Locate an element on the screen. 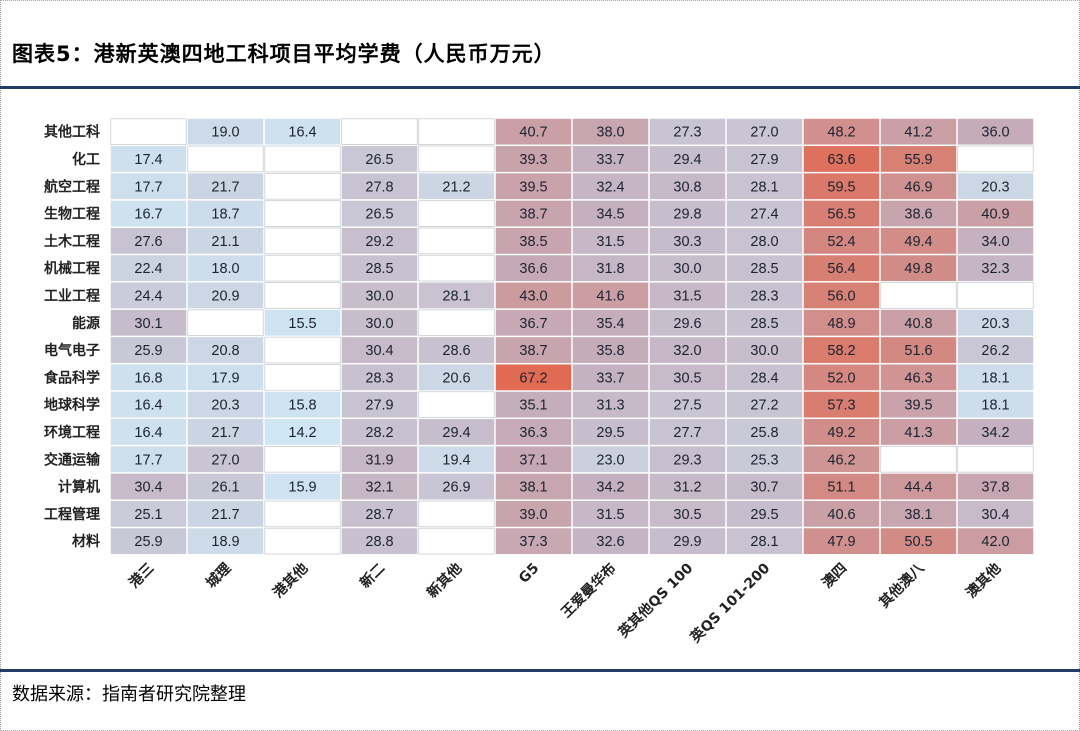 This screenshot has width=1080, height=731. cell-value-label: 23.0 is located at coordinates (610, 460).